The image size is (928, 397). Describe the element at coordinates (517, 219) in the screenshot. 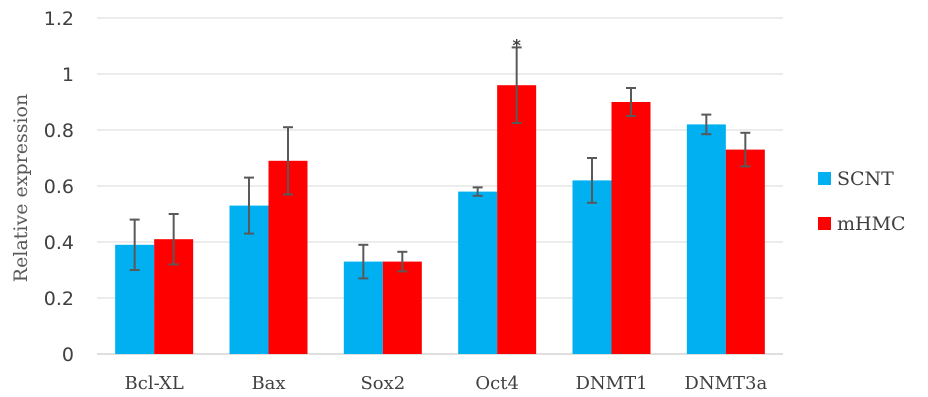

I see `bar-mhmc-oct4` at that location.